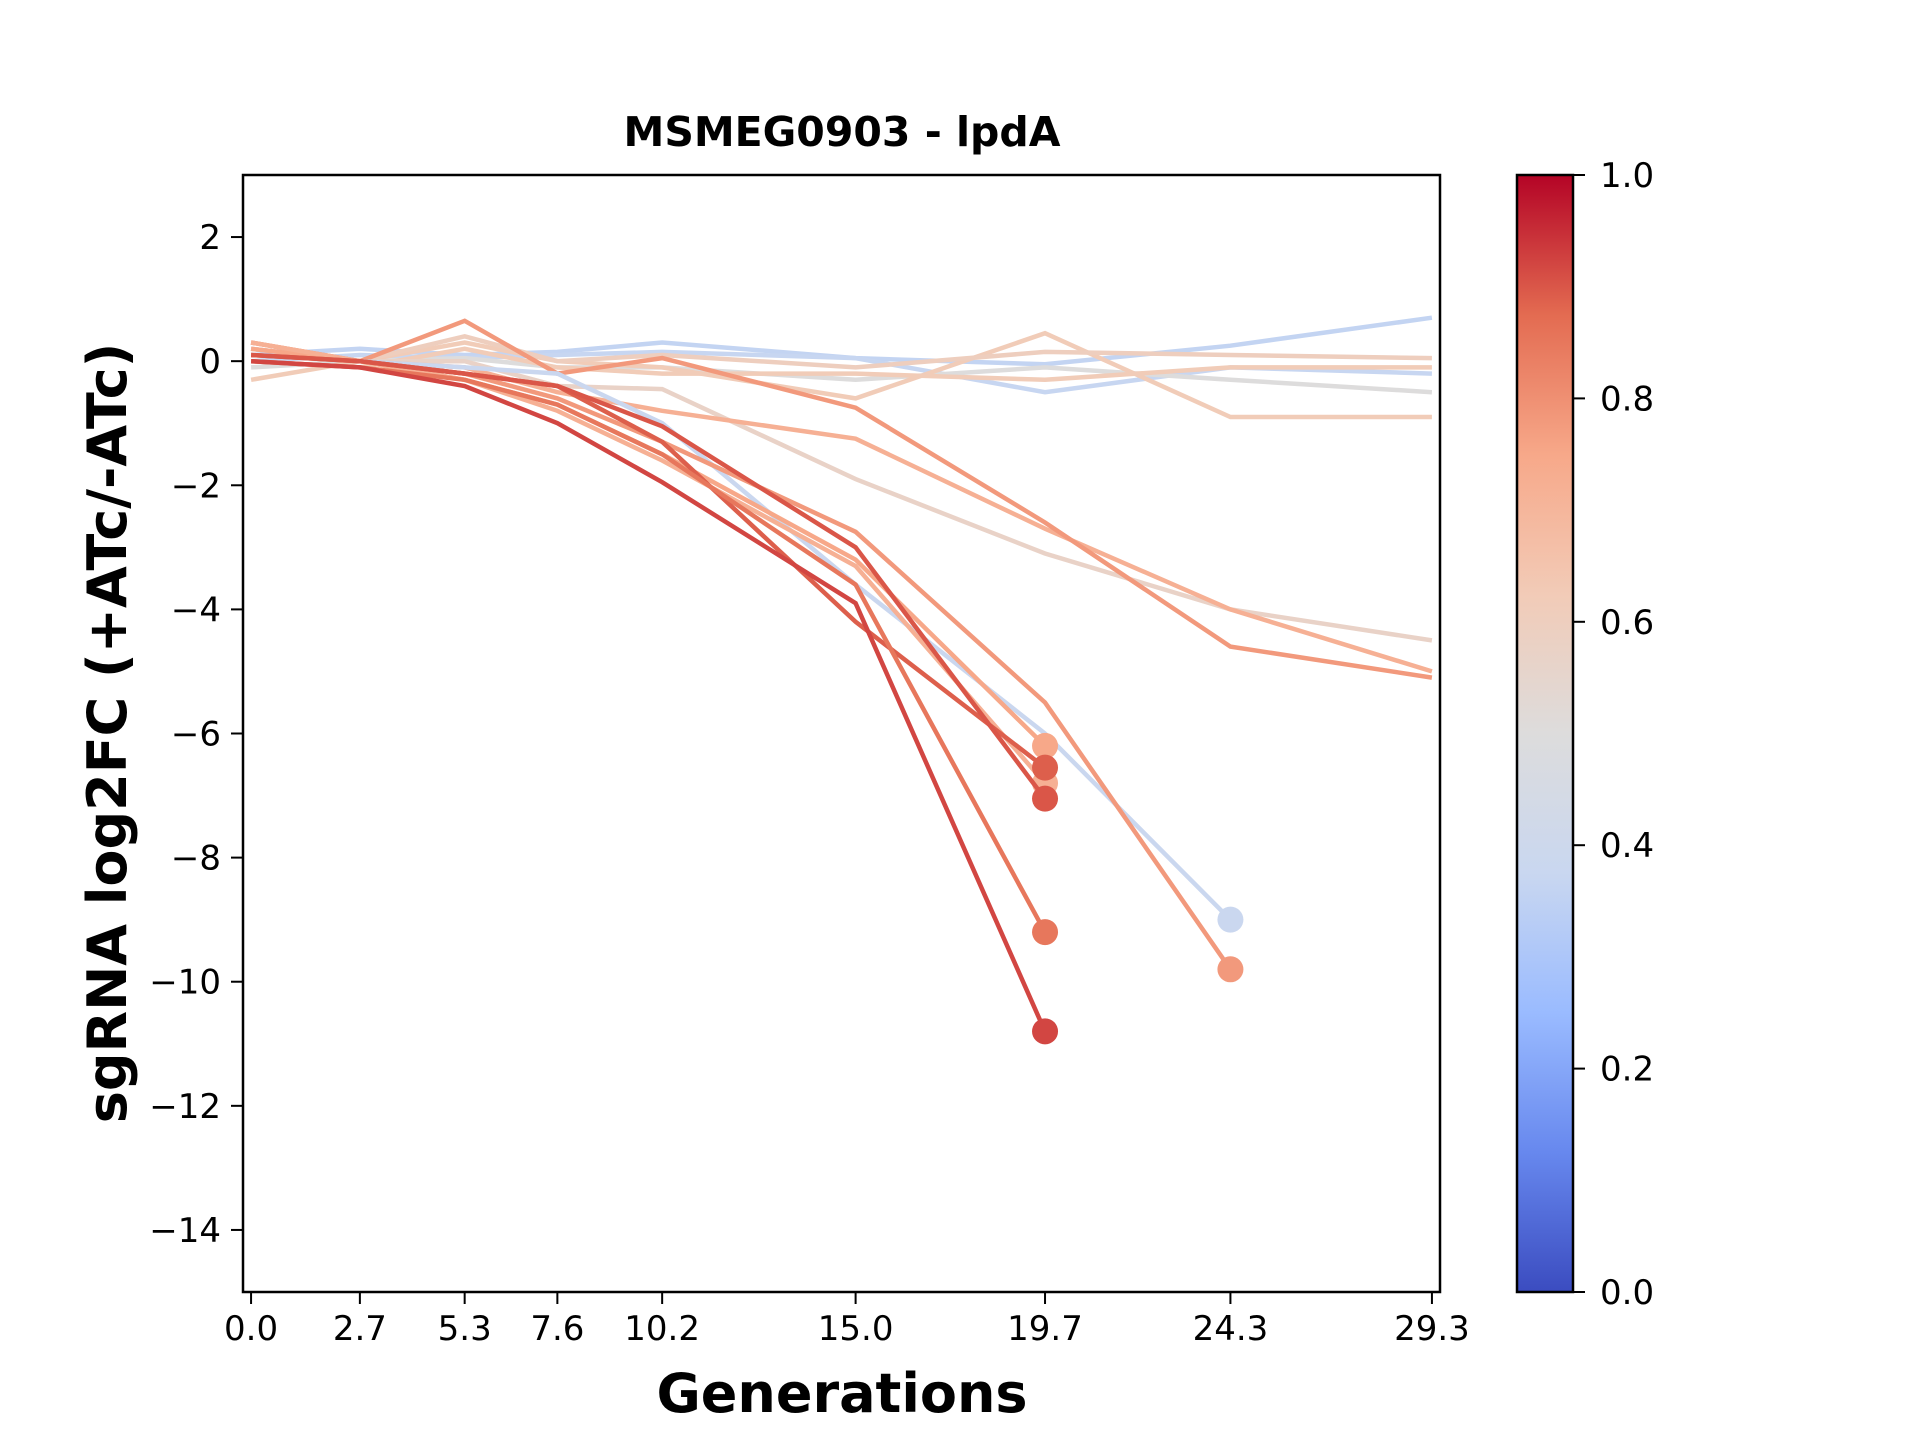 Image resolution: width=1920 pixels, height=1440 pixels. Describe the element at coordinates (107, 733) in the screenshot. I see `y-axis-label: sgRNA log2FC (+ATc/-ATc)` at that location.